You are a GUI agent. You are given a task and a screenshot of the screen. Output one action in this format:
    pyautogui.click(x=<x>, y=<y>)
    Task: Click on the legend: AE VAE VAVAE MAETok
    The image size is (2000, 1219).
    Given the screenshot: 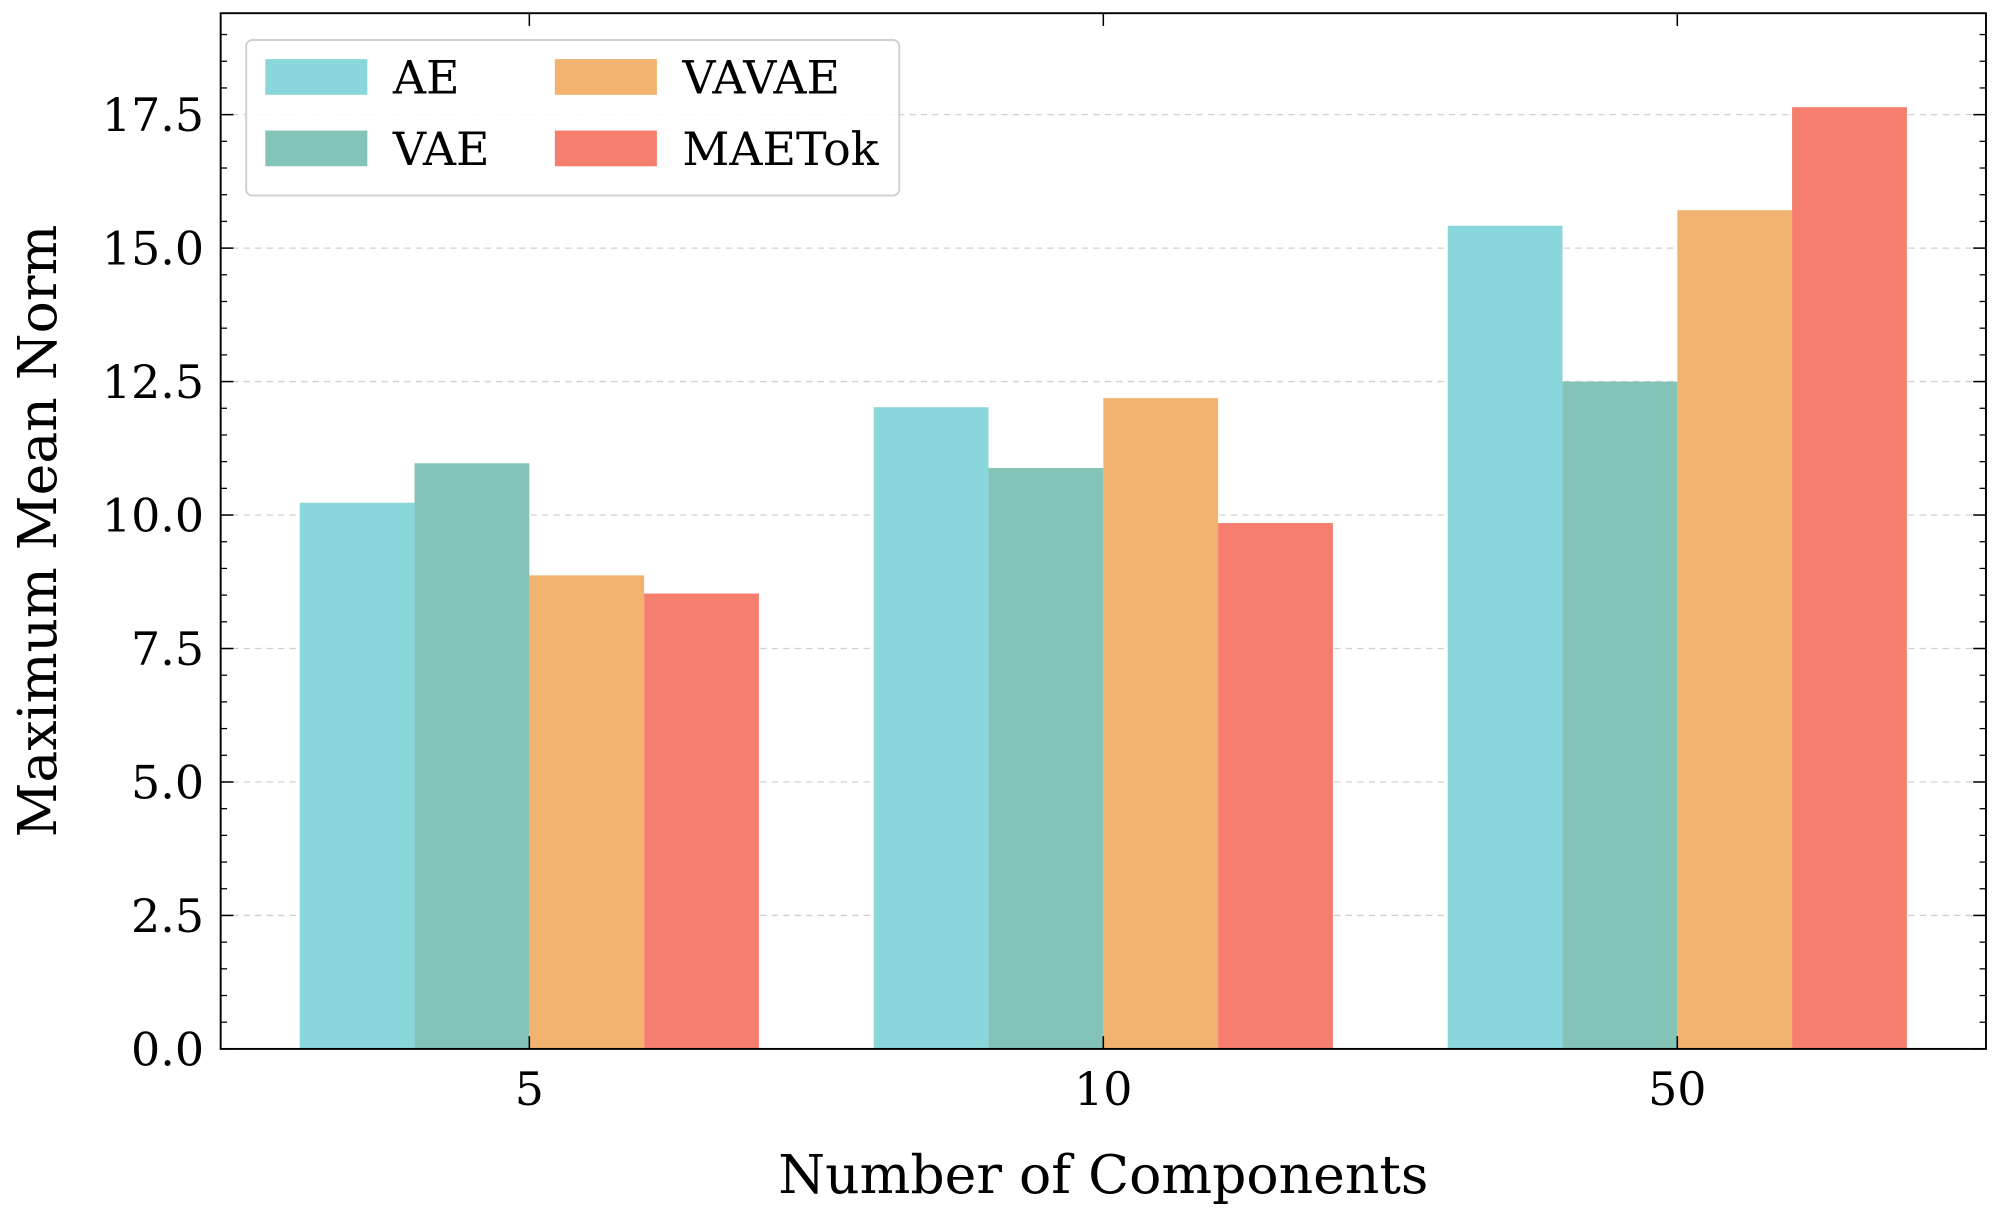 What is the action you would take?
    pyautogui.click(x=573, y=118)
    